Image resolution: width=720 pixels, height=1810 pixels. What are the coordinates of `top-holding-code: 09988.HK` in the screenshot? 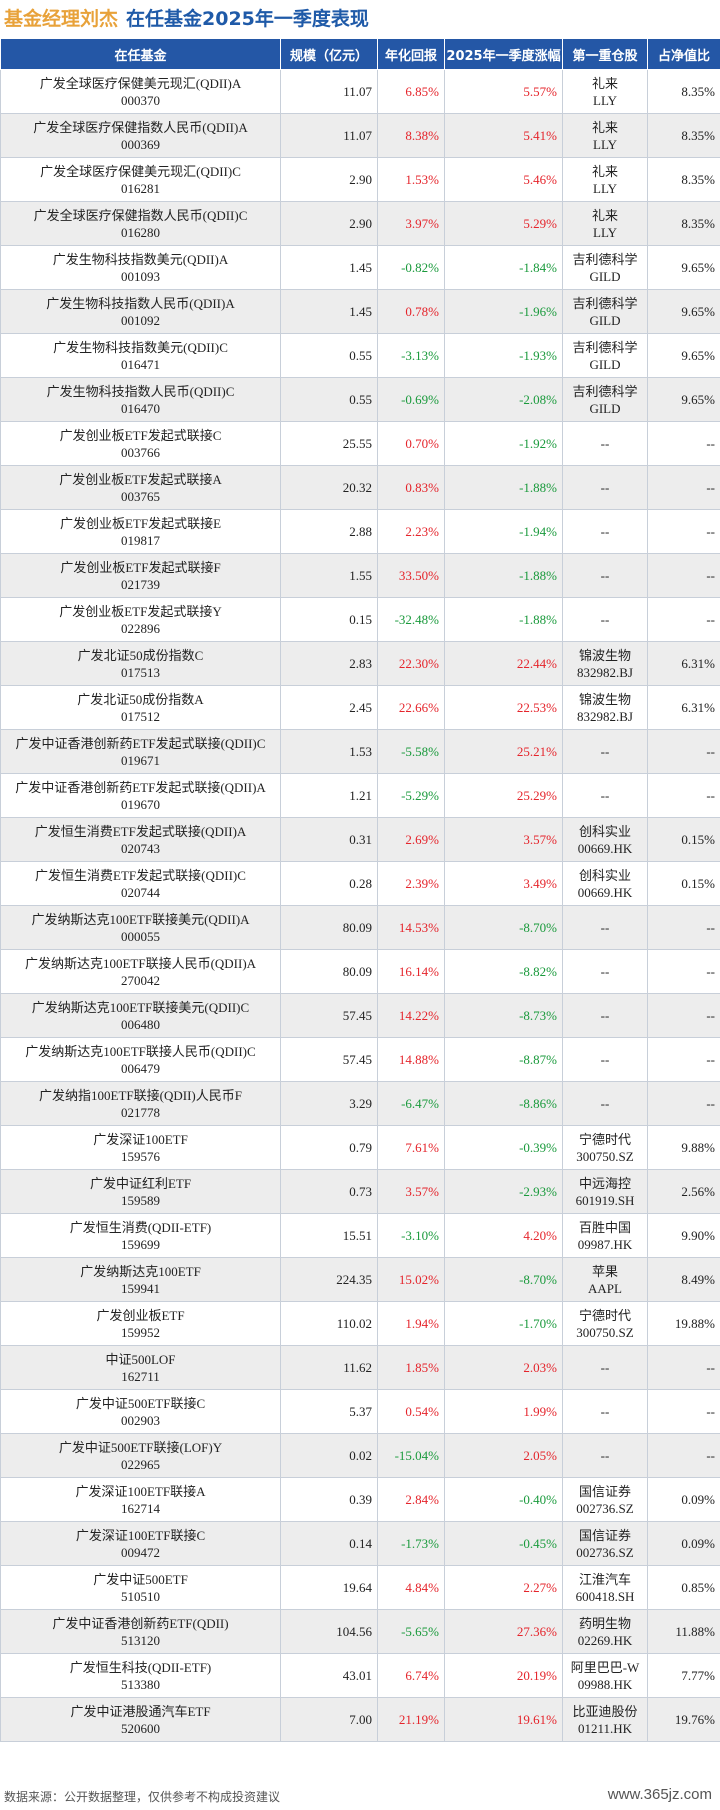 It's located at (605, 1684).